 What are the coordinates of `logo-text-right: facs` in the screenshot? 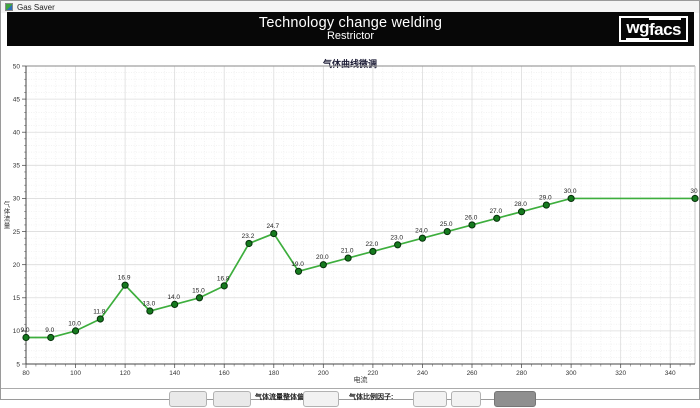 It's located at (665, 28).